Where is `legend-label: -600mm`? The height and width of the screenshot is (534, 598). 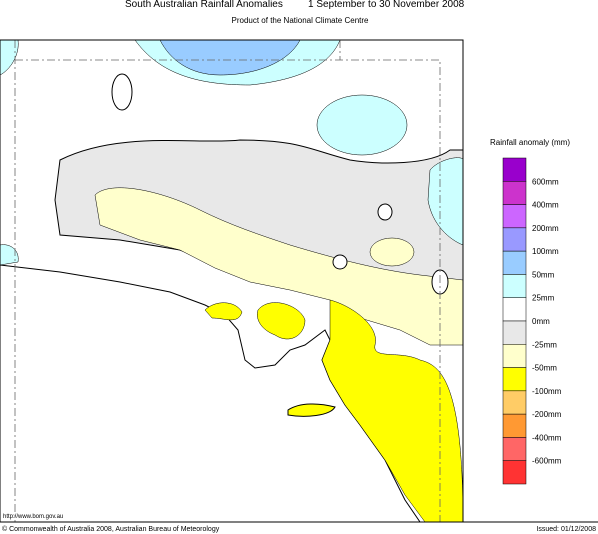
legend-label: -600mm is located at coordinates (547, 461).